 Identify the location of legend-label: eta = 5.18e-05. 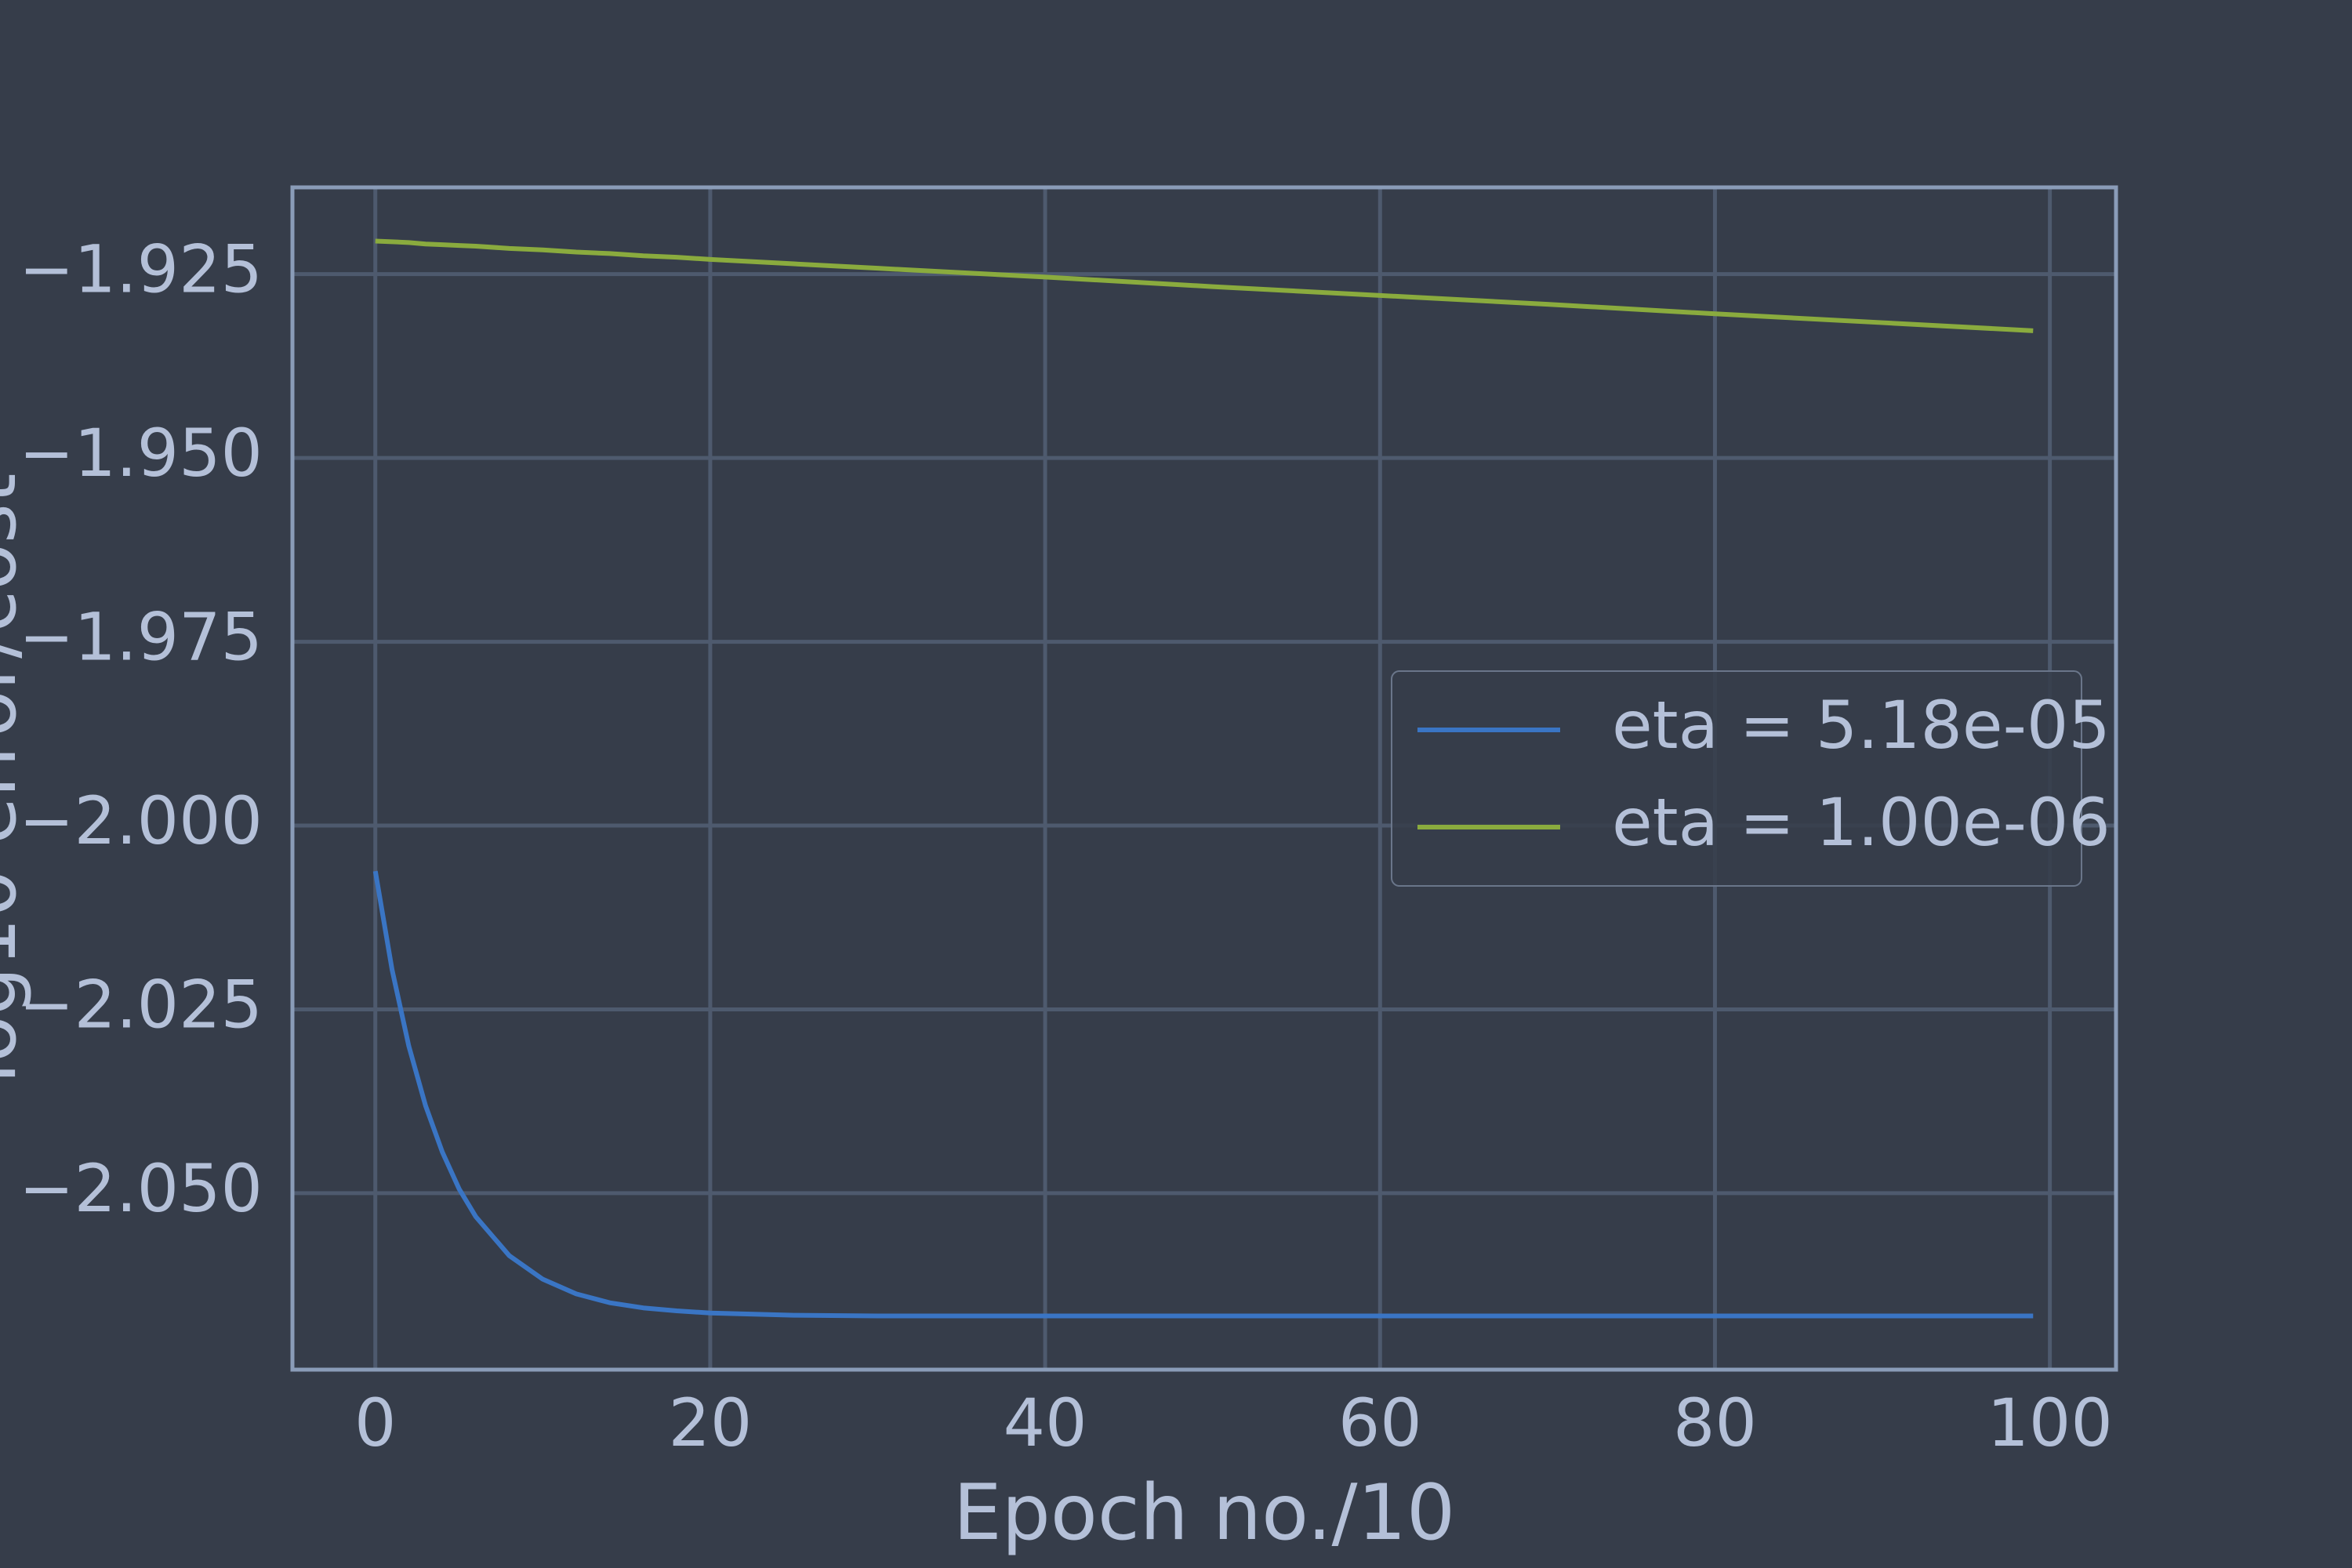
(1861, 725).